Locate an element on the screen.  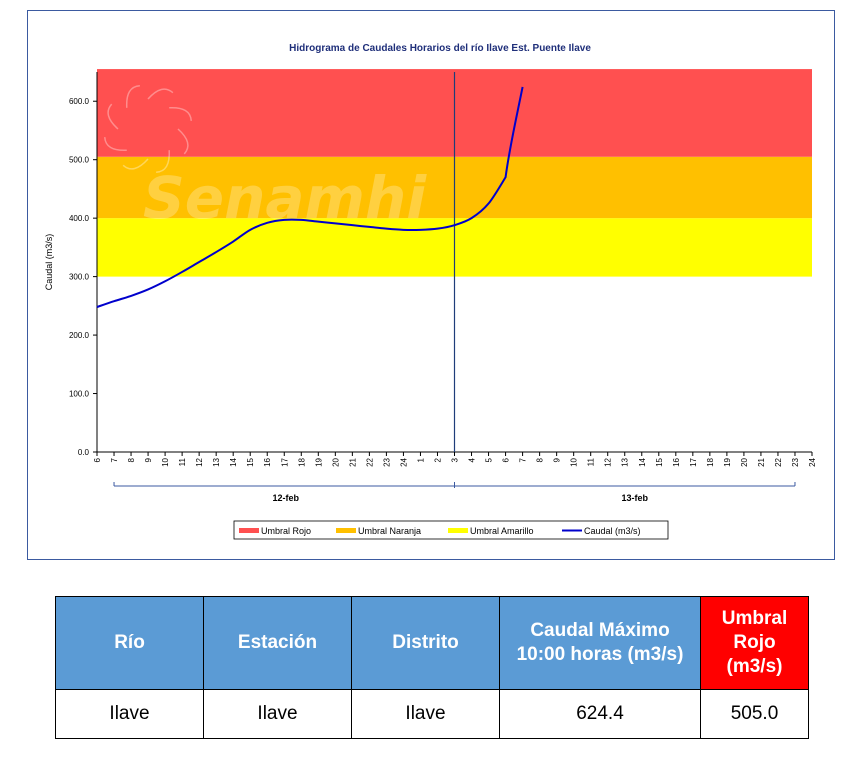
y-tick-label: 600.0 is located at coordinates (79, 101).